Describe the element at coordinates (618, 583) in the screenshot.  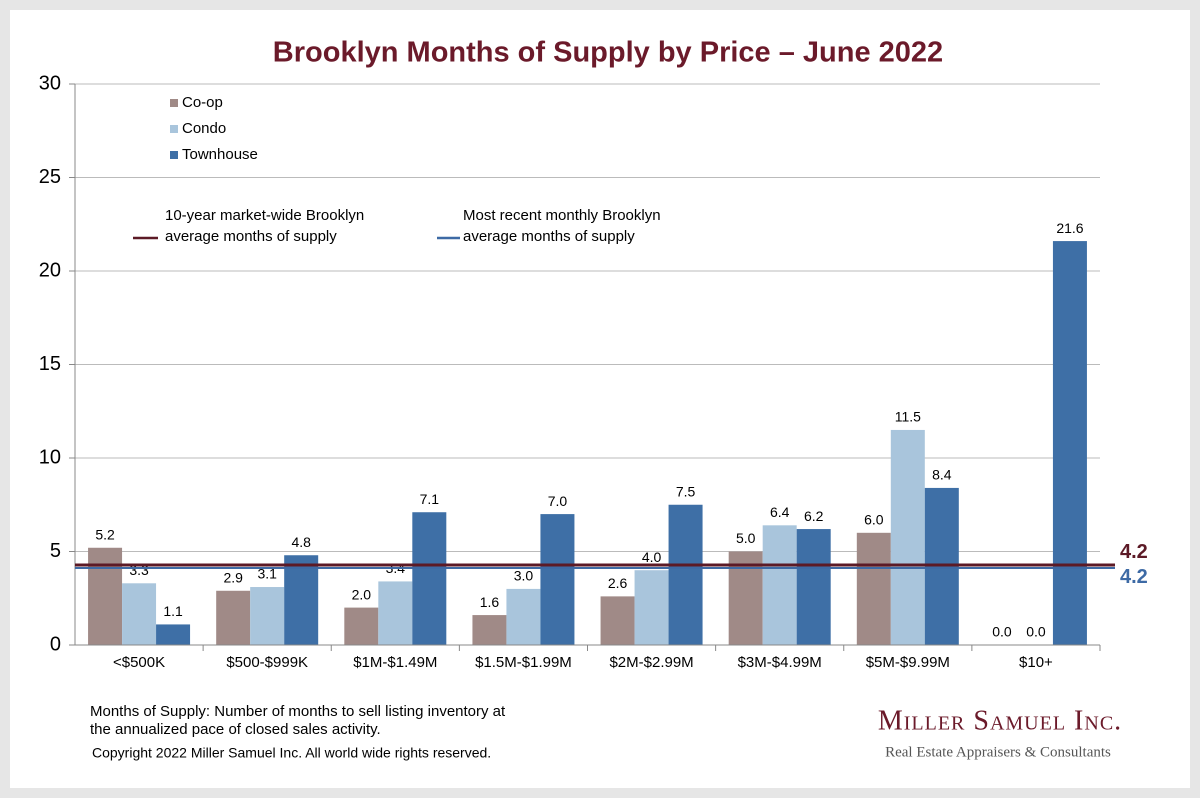
I see `data-label: 2.6` at that location.